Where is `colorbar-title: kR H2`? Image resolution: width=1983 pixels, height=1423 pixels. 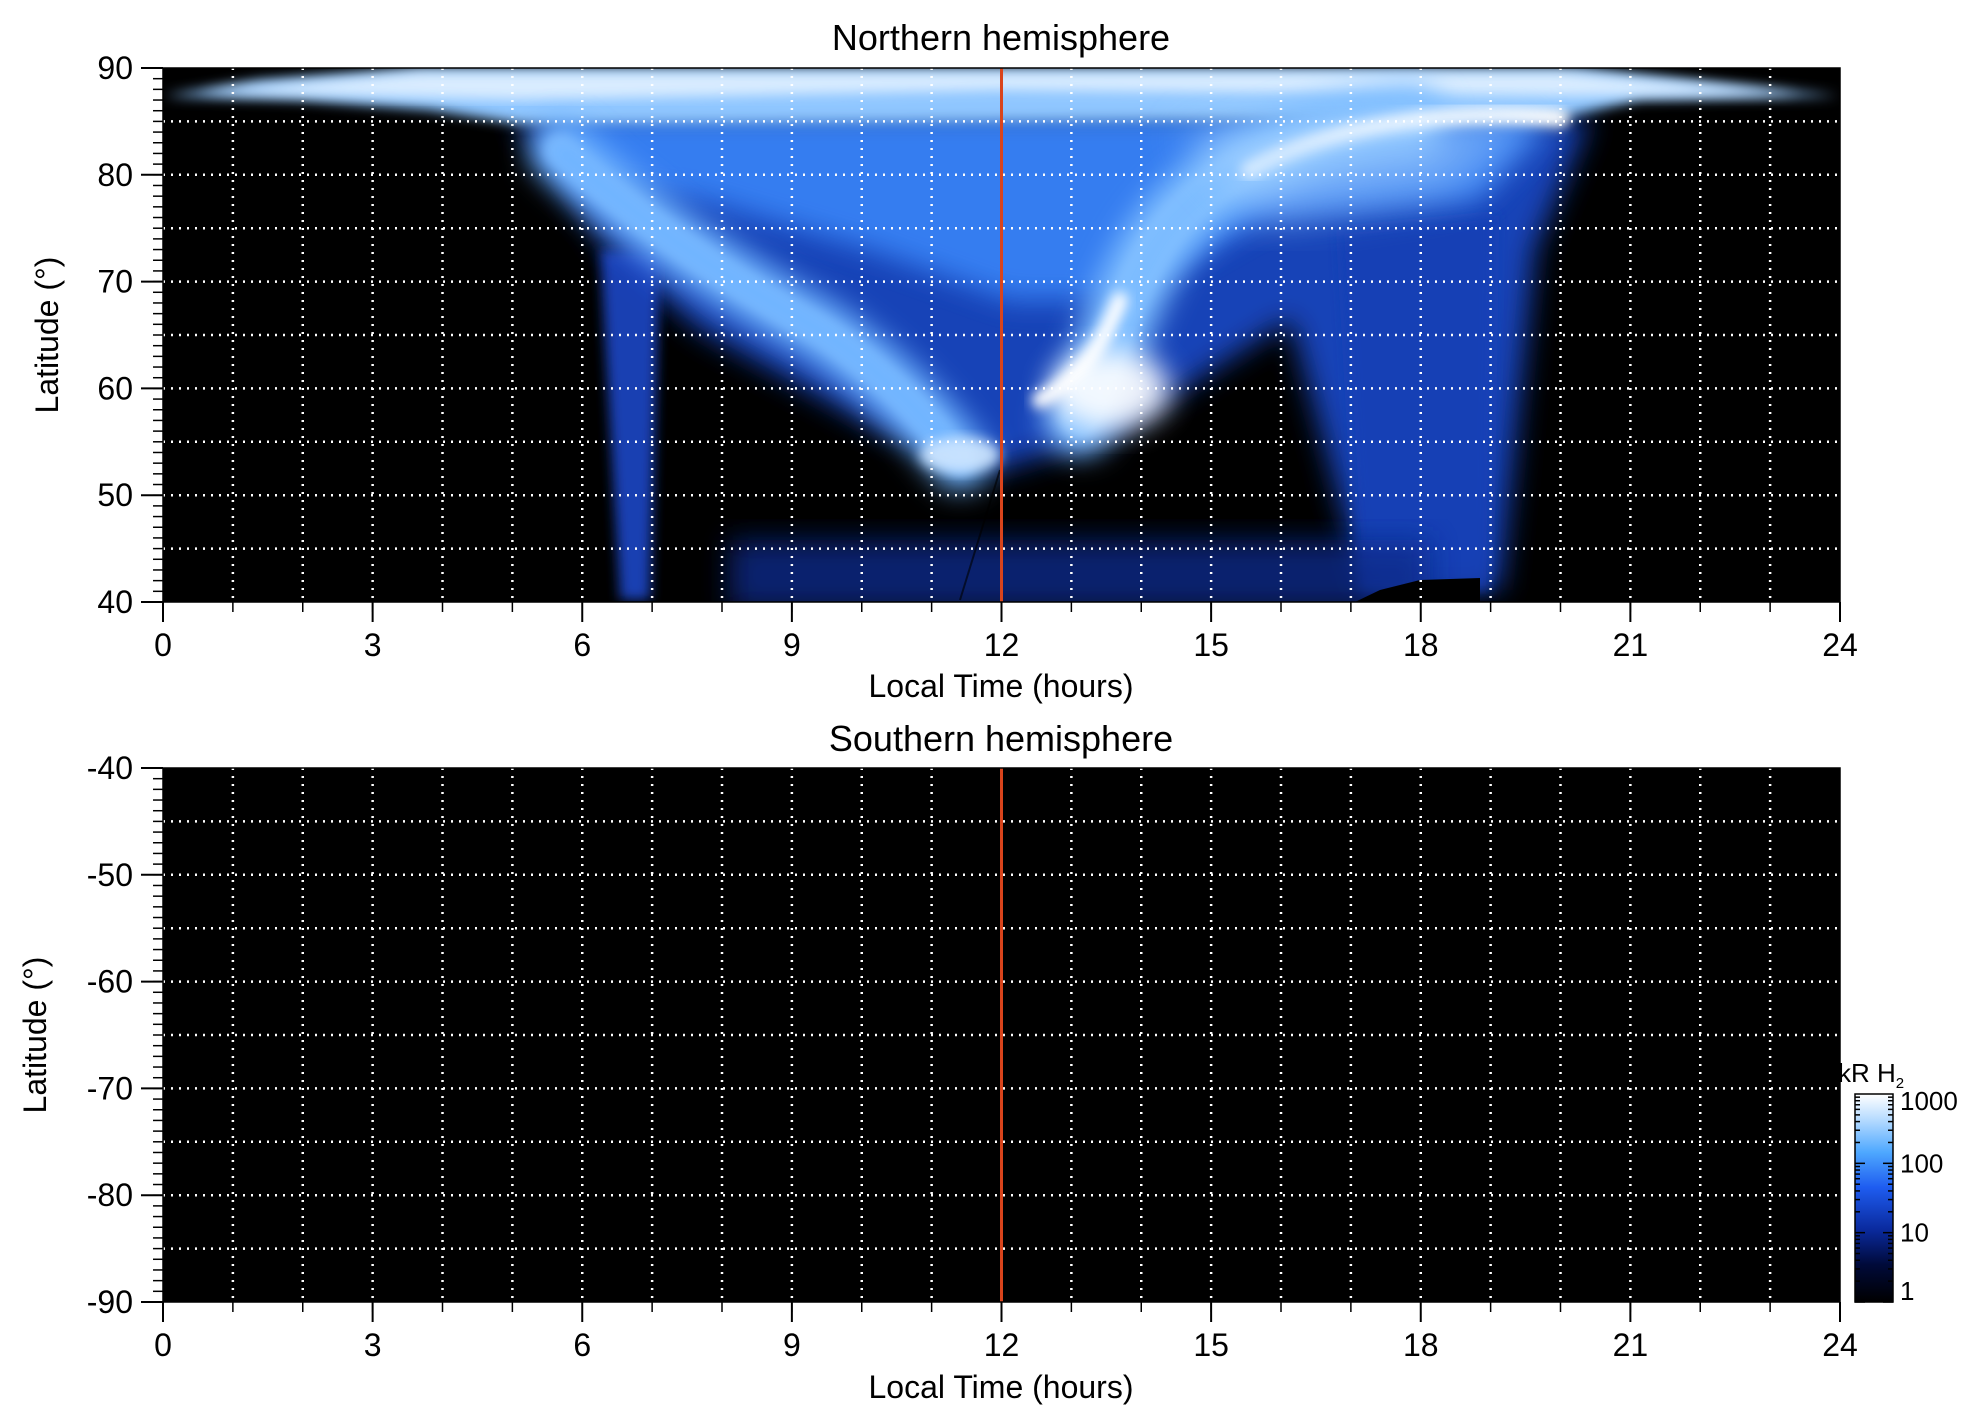
colorbar-title: kR H2 is located at coordinates (1871, 1075).